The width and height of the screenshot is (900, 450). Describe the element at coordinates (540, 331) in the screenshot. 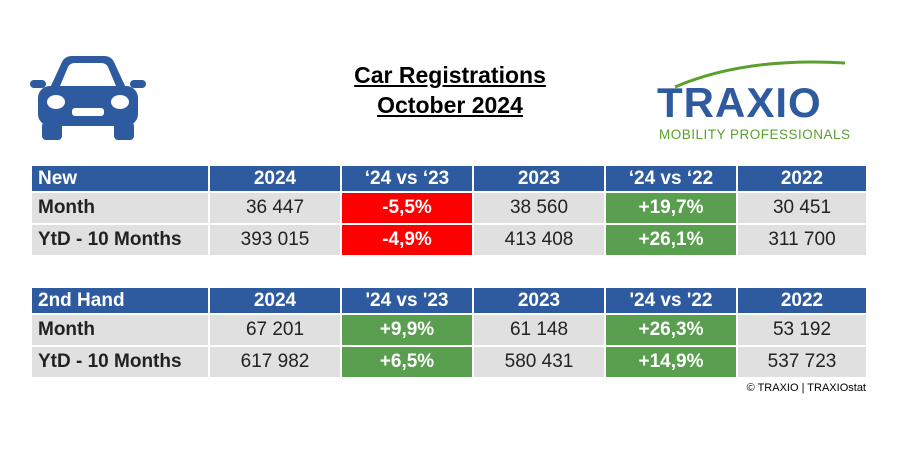

I see `table-cell: 61 148` at that location.